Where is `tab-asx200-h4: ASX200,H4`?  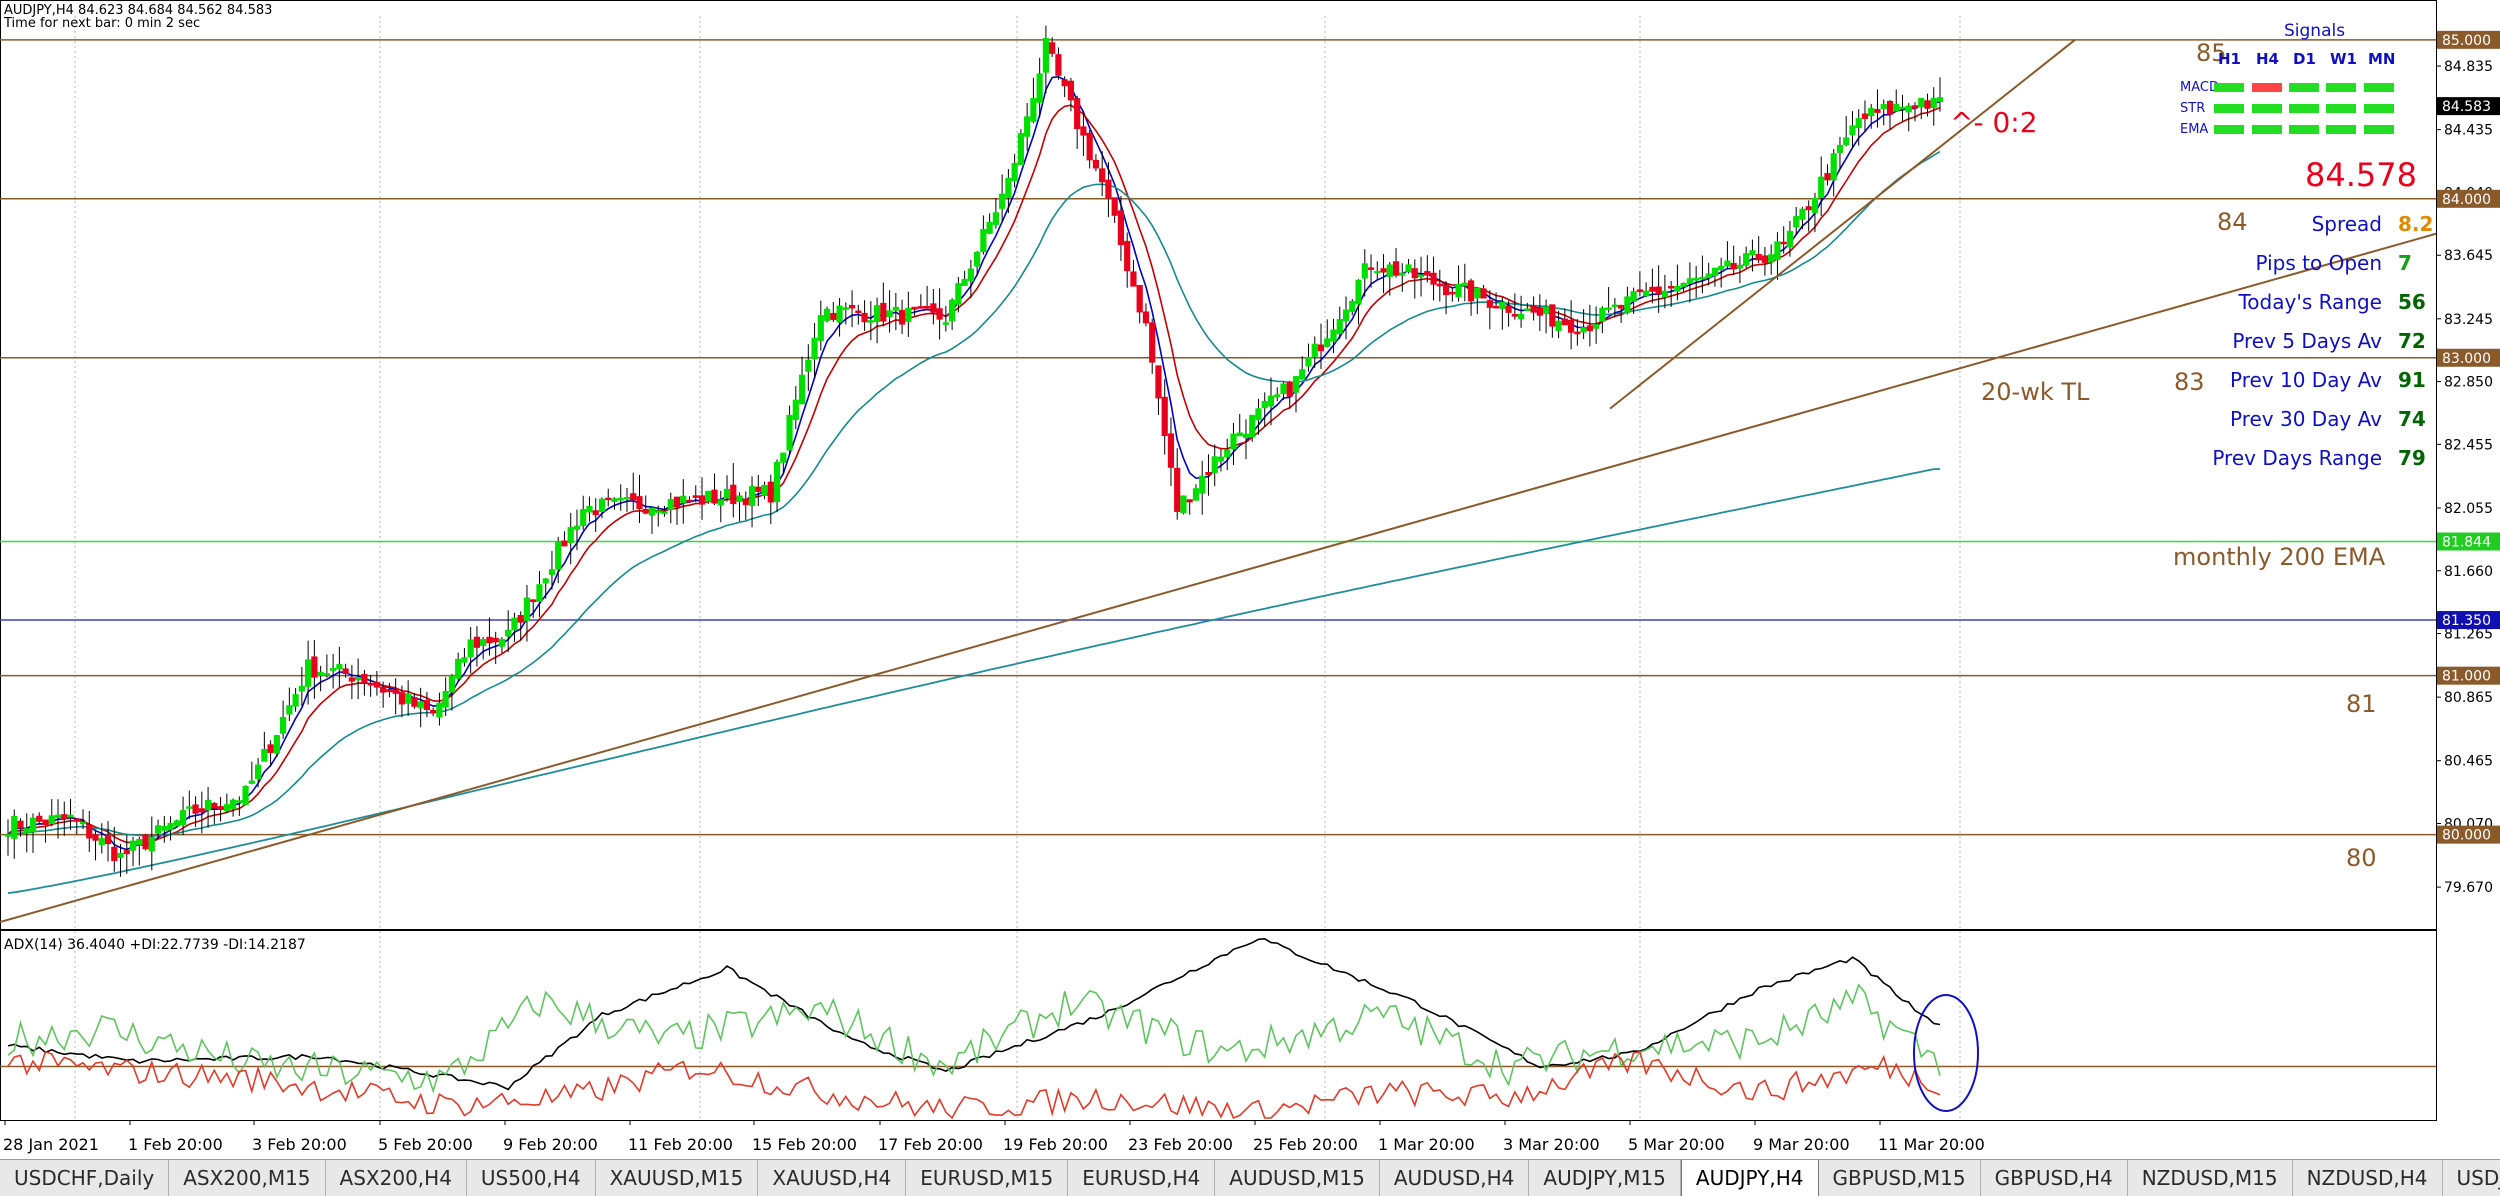
tab-asx200-h4: ASX200,H4 is located at coordinates (396, 1178).